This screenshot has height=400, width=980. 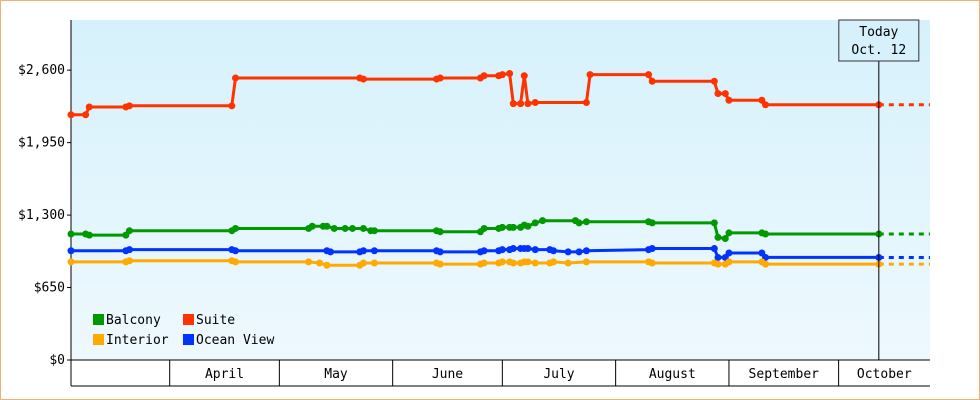 What do you see at coordinates (879, 189) in the screenshot?
I see `today-marker: Today Oct. 12` at bounding box center [879, 189].